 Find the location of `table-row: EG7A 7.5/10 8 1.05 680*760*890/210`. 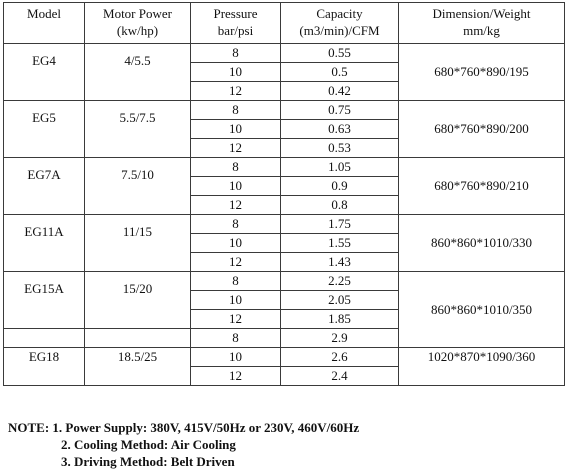

table-row: EG7A 7.5/10 8 1.05 680*760*890/210 is located at coordinates (284, 186).